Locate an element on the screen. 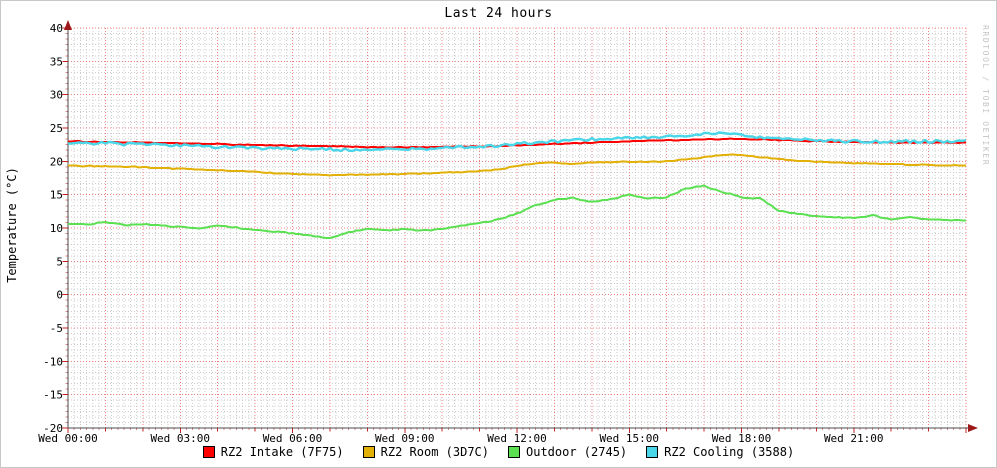 Image resolution: width=997 pixels, height=468 pixels. legend-item-rz2-cooling: RZ2 Cooling (3588) is located at coordinates (720, 452).